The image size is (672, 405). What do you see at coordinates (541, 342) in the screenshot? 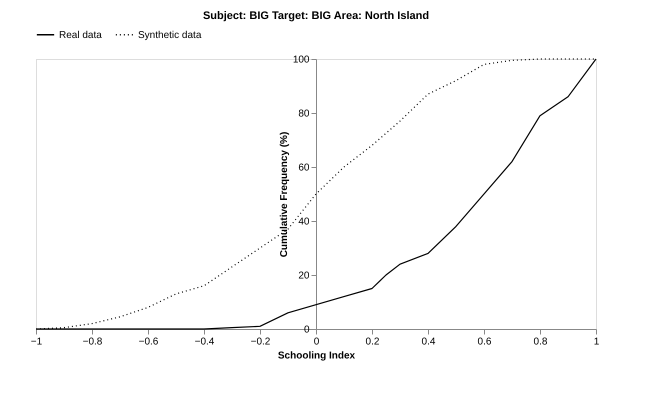
I see `x-tick-label: 0.8` at bounding box center [541, 342].